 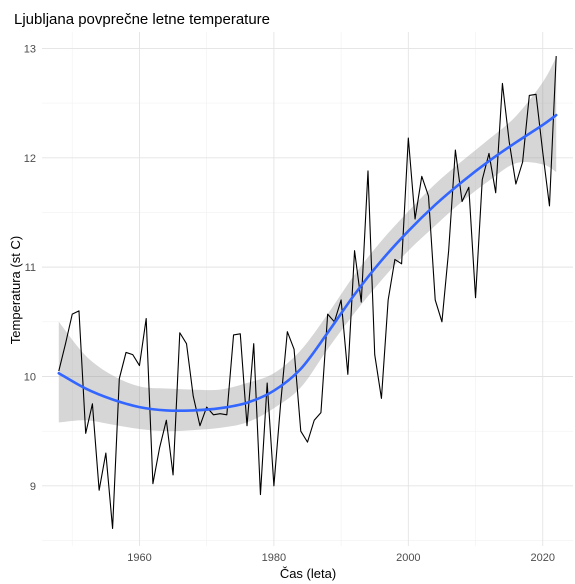 I want to click on y-tick-label: 10, so click(x=30, y=377).